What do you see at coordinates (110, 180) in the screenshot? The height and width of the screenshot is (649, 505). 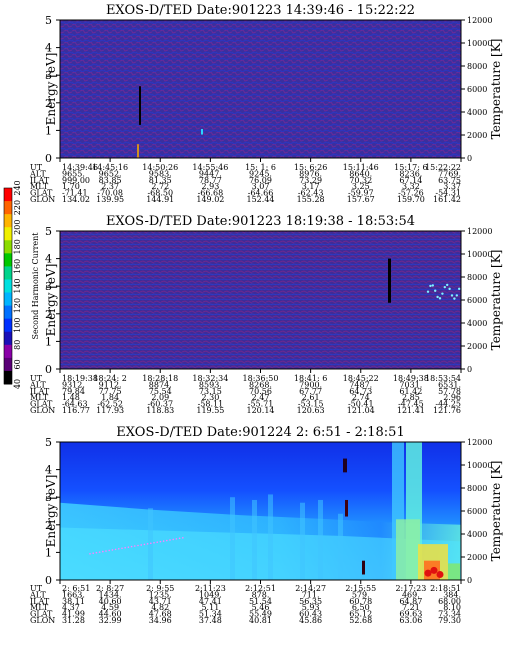 I see `orbit-value: 83.85` at bounding box center [110, 180].